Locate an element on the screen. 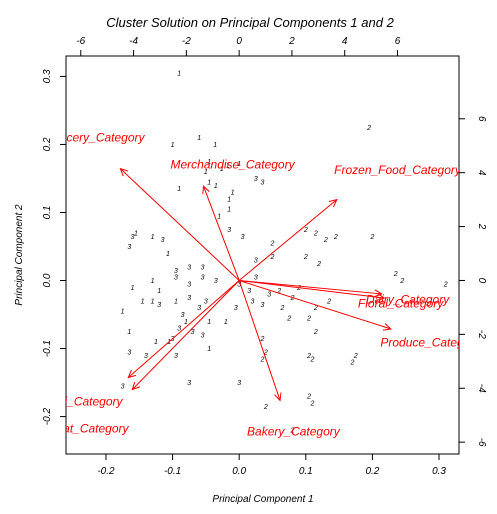  right-tick-label: 6 is located at coordinates (481, 119).